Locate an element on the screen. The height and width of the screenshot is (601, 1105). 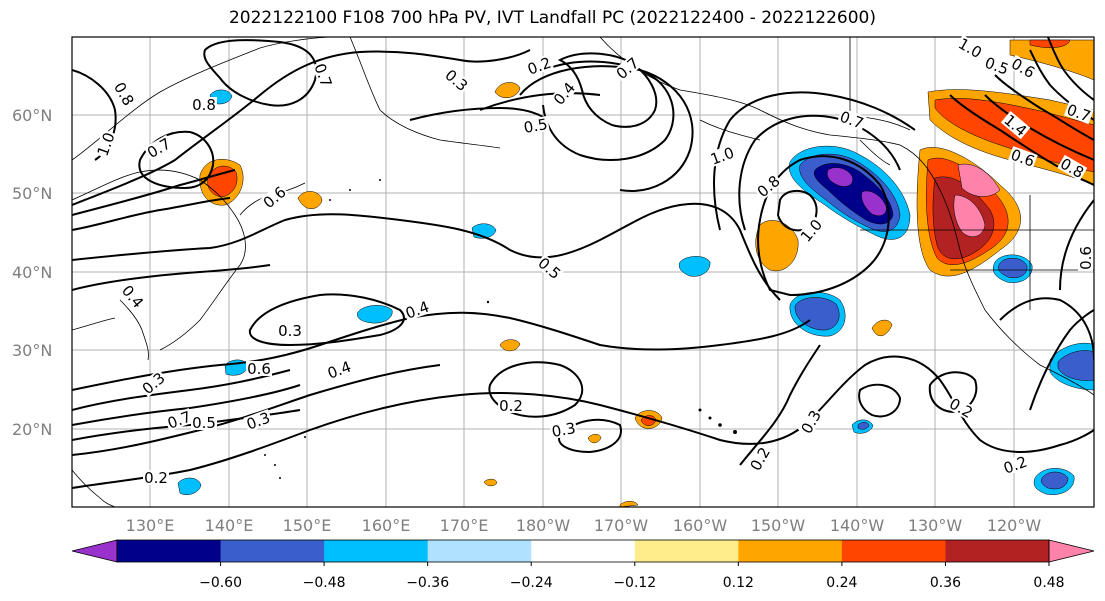
lon-label-150w: 150°W is located at coordinates (778, 525).